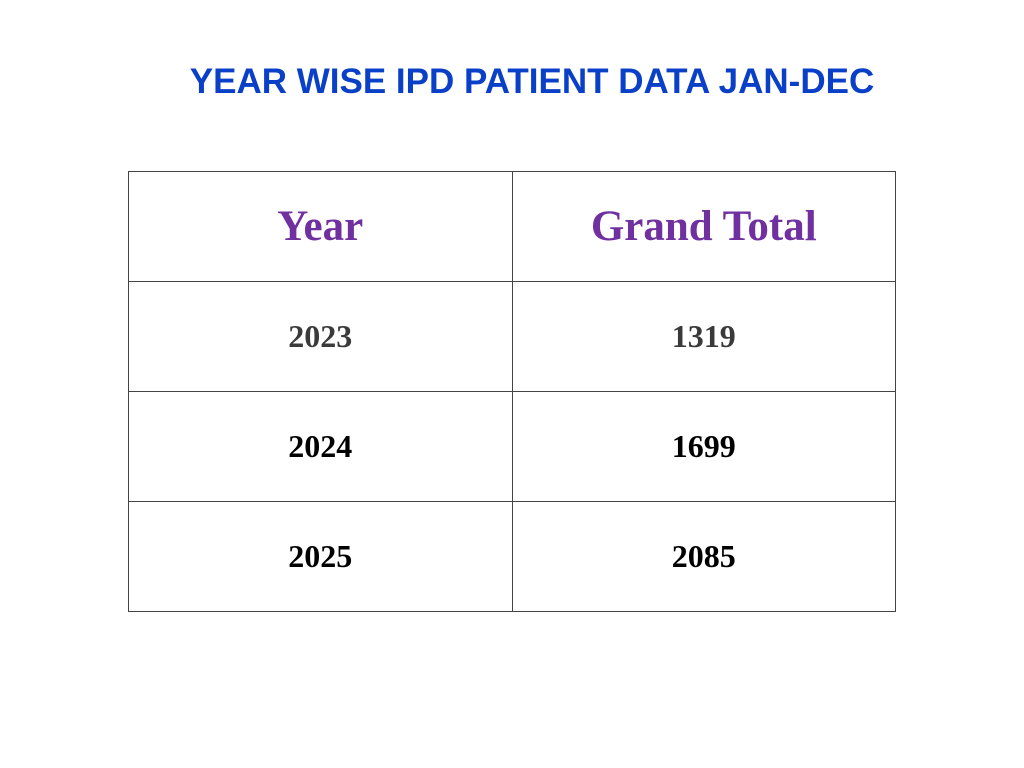 The height and width of the screenshot is (768, 1024). What do you see at coordinates (320, 556) in the screenshot?
I see `table-cell-year: 2025` at bounding box center [320, 556].